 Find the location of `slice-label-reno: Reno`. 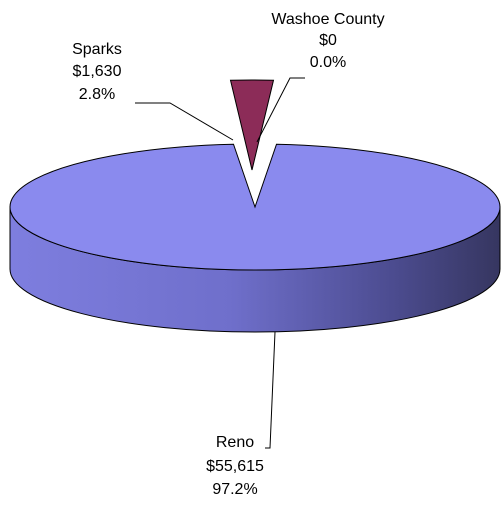

slice-label-reno: Reno is located at coordinates (235, 442).